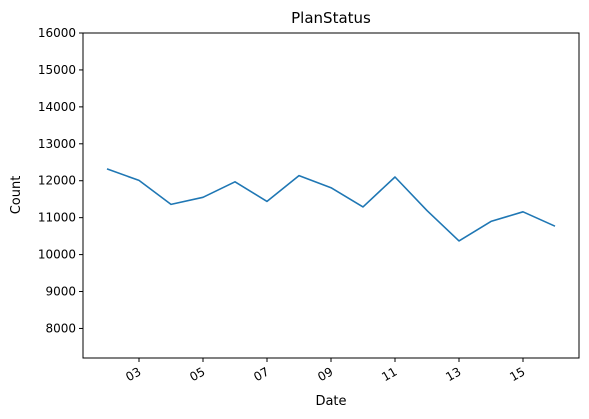 Image resolution: width=589 pixels, height=419 pixels. I want to click on y-tick-label: 9000, so click(60, 292).